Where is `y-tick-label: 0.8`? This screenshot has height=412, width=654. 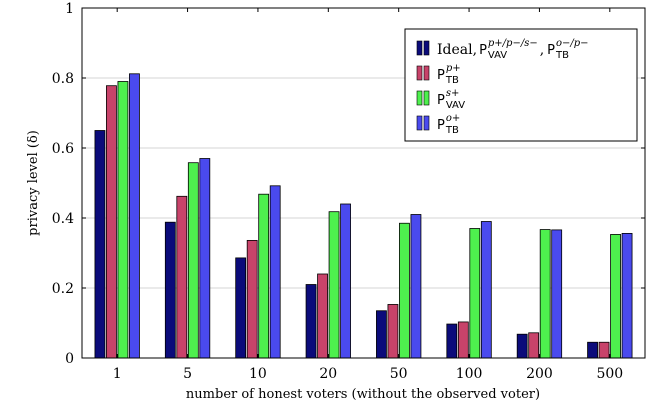
y-tick-label: 0.8 is located at coordinates (63, 79).